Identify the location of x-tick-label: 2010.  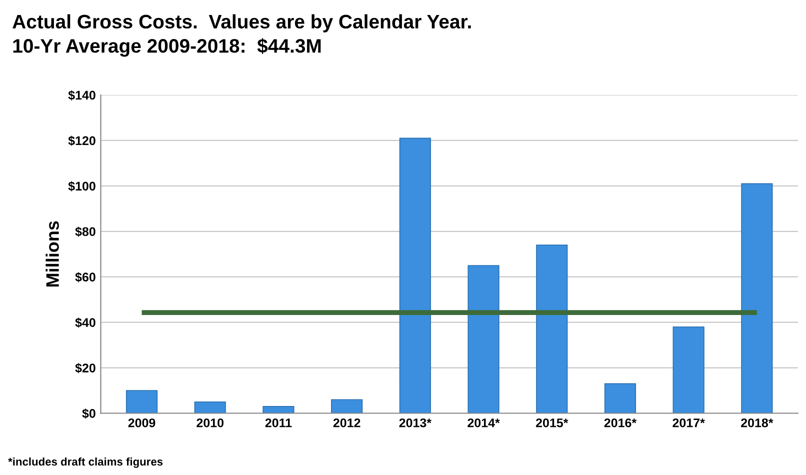
(210, 423).